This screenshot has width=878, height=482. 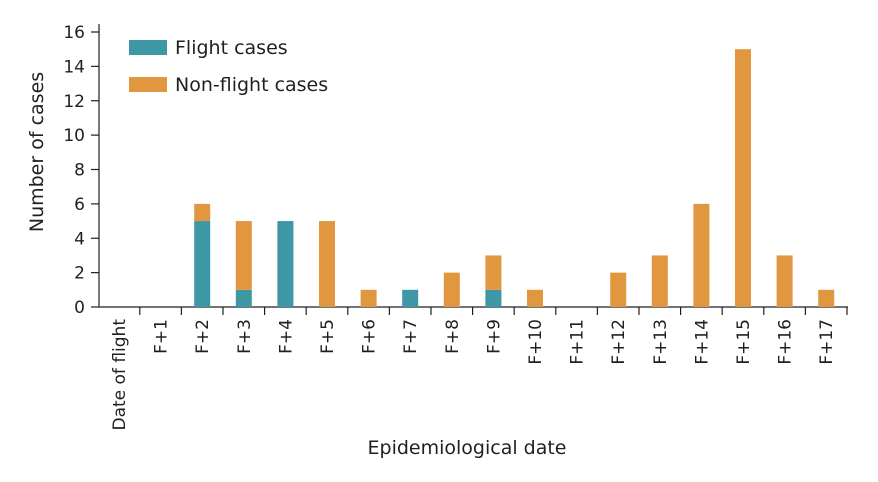 What do you see at coordinates (79, 239) in the screenshot?
I see `y-tick-label: 4` at bounding box center [79, 239].